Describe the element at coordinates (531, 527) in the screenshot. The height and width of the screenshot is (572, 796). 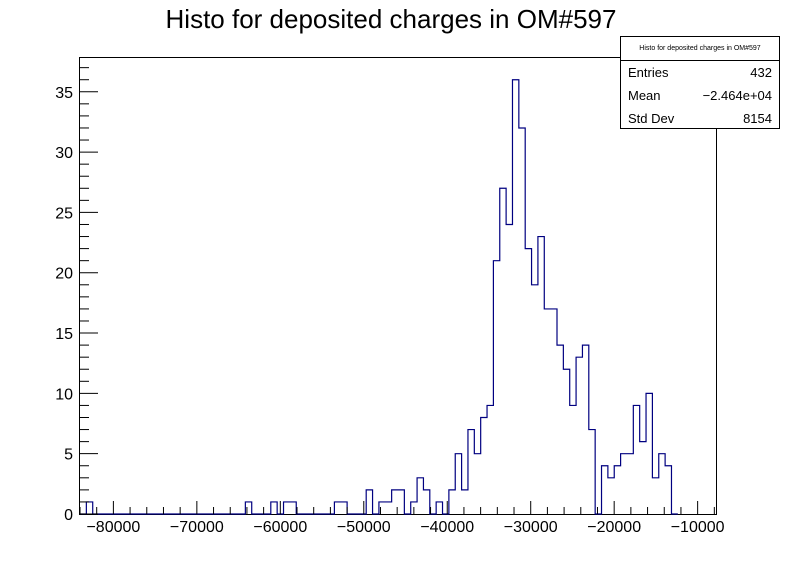
I see `x-tick-label: −30000` at that location.